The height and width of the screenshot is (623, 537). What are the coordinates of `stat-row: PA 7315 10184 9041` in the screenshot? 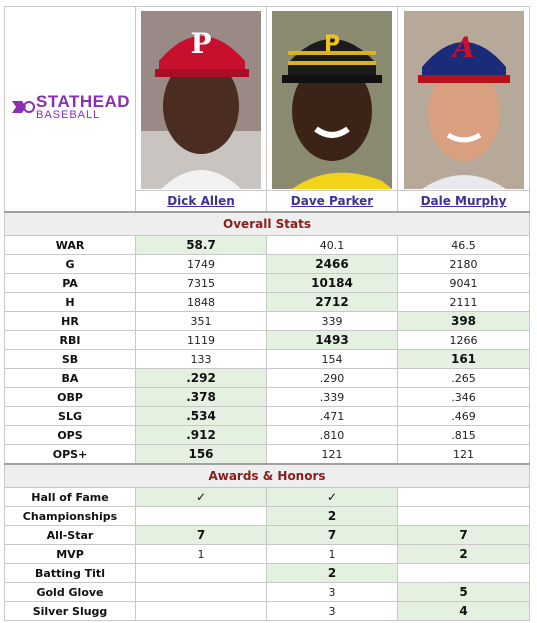 It's located at (267, 283).